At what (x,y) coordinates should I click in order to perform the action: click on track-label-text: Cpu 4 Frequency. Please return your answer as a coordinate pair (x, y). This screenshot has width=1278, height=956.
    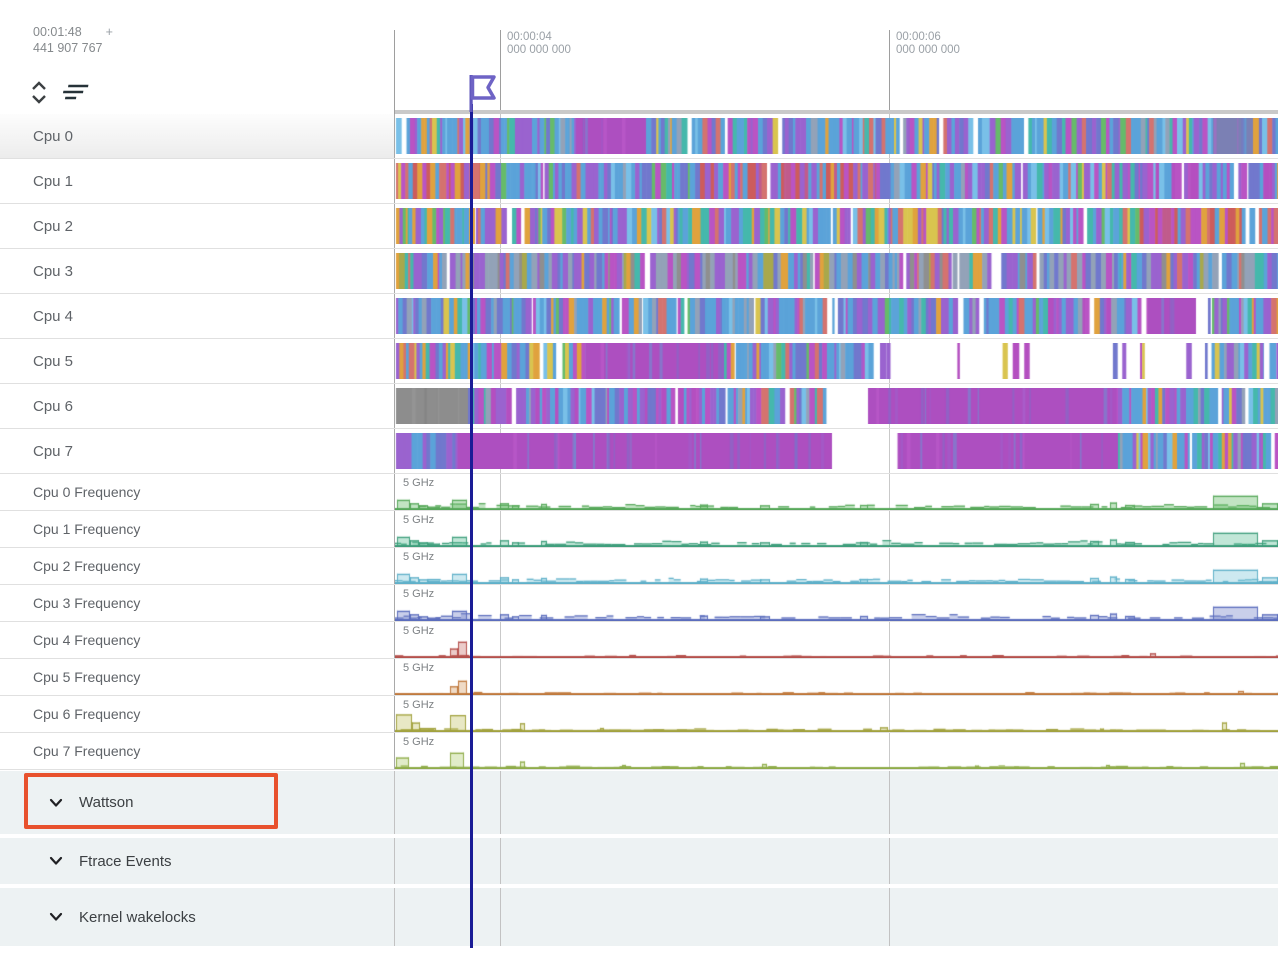
    Looking at the image, I should click on (87, 640).